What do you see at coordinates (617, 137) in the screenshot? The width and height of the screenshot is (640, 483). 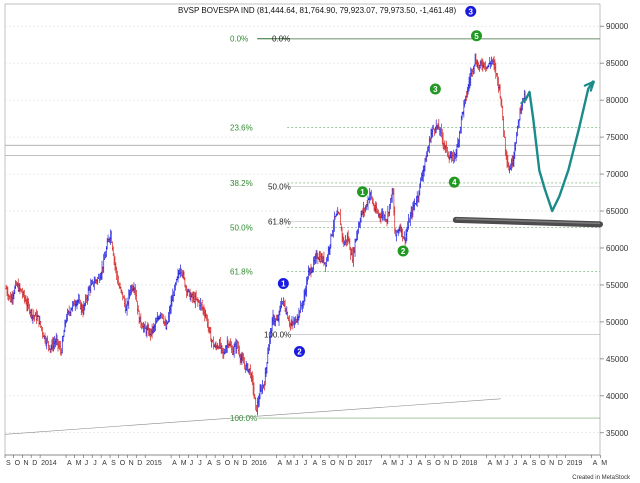 I see `y-tick-label: 75000` at bounding box center [617, 137].